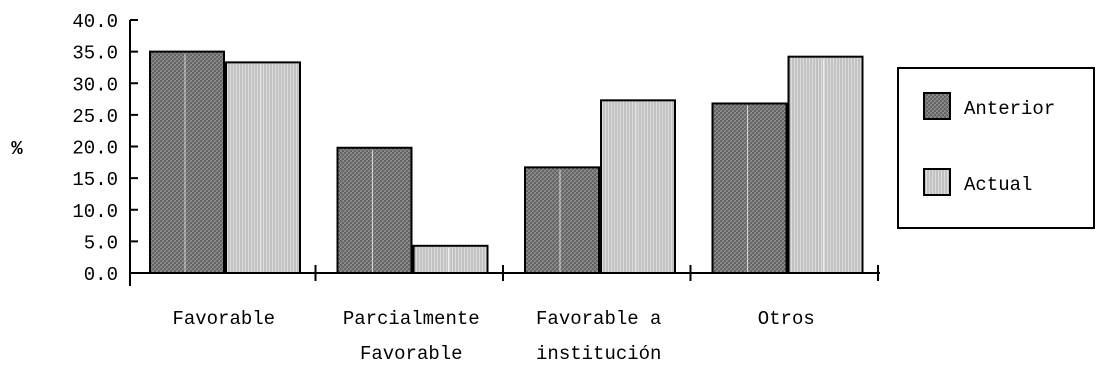 The image size is (1096, 367). I want to click on y-axis-label: %, so click(17, 149).